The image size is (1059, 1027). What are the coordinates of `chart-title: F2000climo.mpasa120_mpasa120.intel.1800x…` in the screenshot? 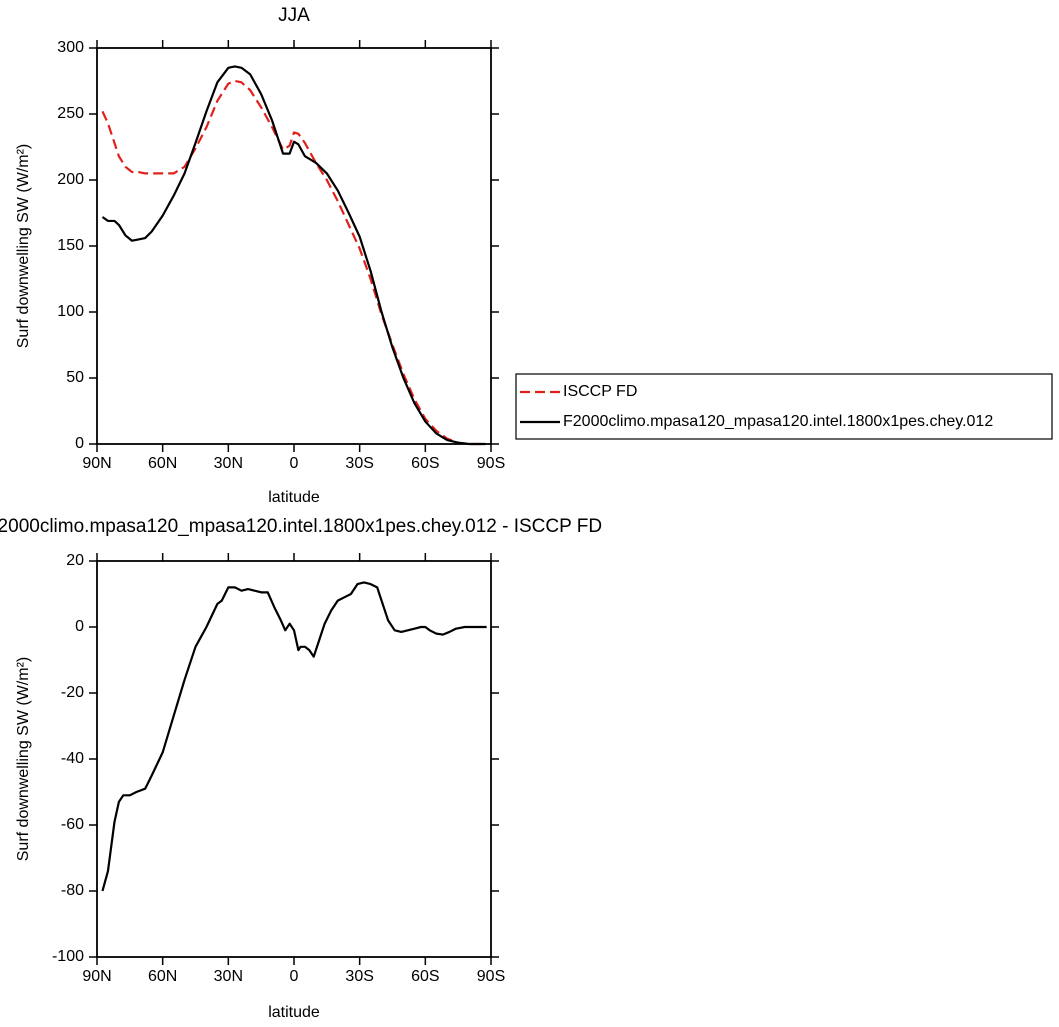 It's located at (301, 526).